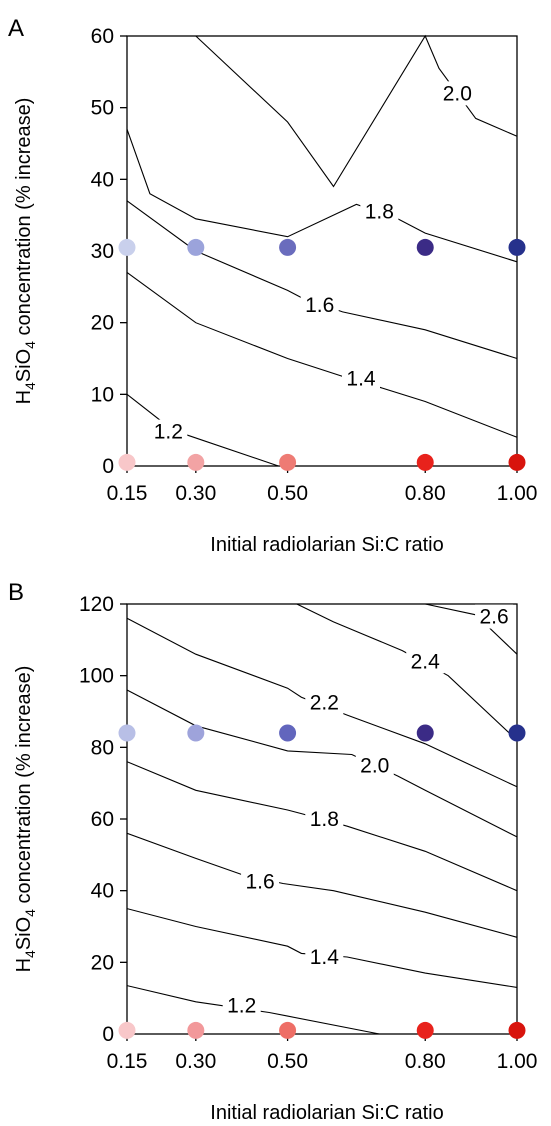 The image size is (551, 1126). What do you see at coordinates (102, 394) in the screenshot?
I see `y-tick-label: 10` at bounding box center [102, 394].